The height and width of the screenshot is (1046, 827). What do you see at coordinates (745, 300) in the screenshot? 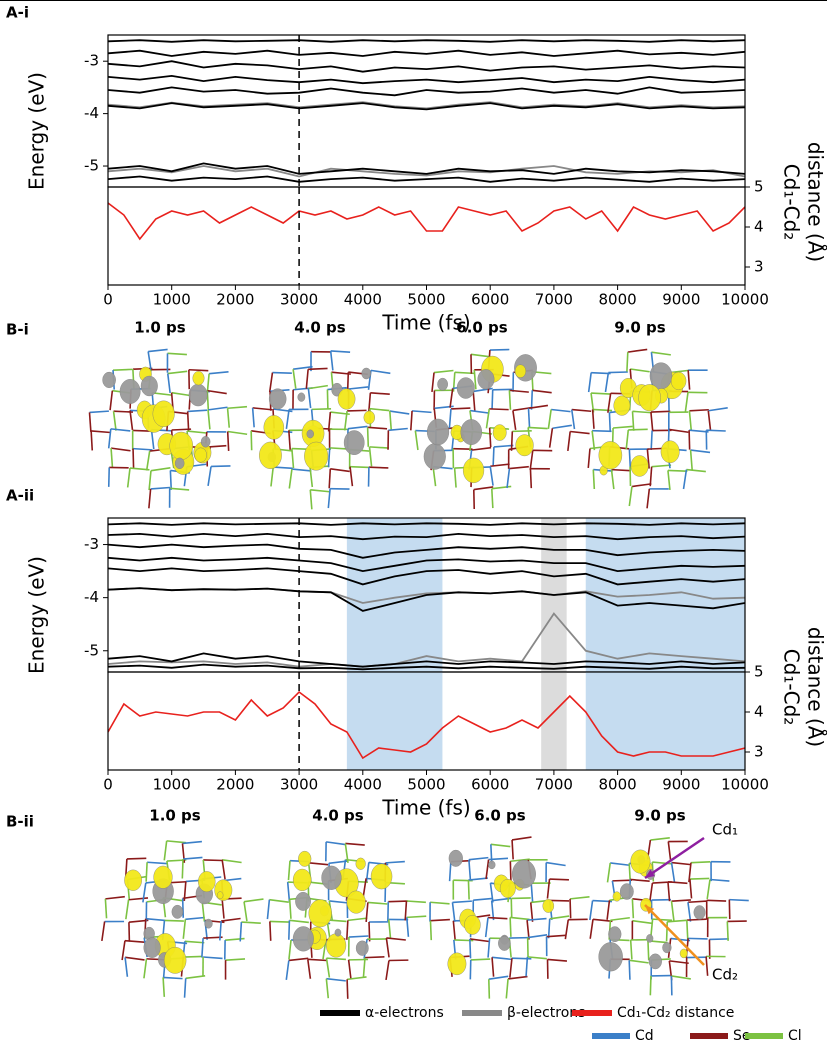
I see `x-tick-label: 10000` at bounding box center [745, 300].